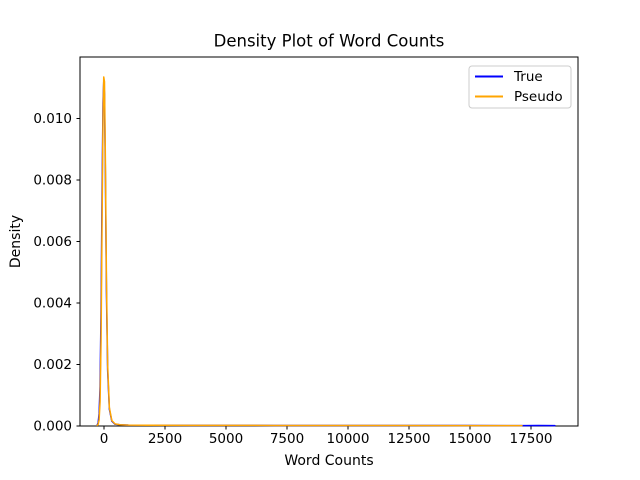 Image resolution: width=640 pixels, height=480 pixels. What do you see at coordinates (52, 181) in the screenshot?
I see `y-tick-label: 0.008` at bounding box center [52, 181].